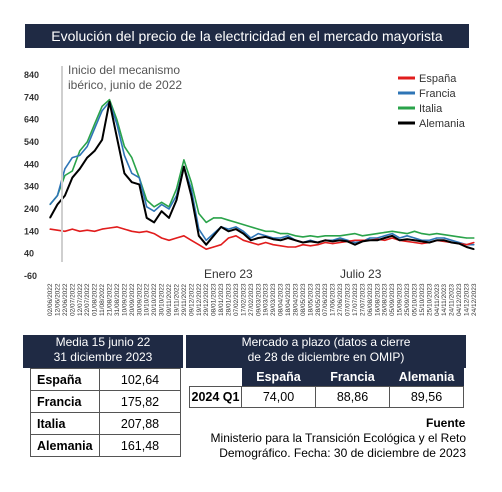 This screenshot has height=492, width=502. Describe the element at coordinates (243, 299) in the screenshot. I see `x-tick-label: 17/02/2023` at that location.